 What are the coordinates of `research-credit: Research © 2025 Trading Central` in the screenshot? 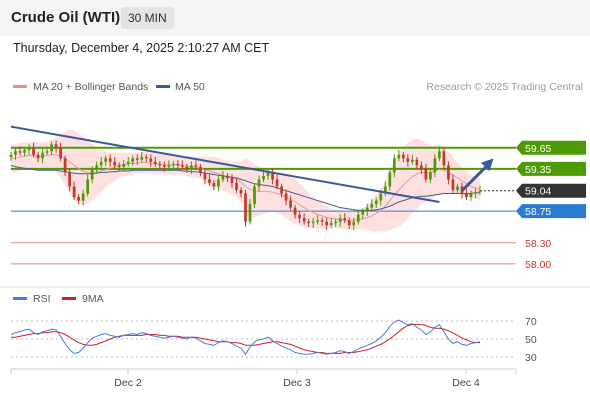 It's located at (504, 87).